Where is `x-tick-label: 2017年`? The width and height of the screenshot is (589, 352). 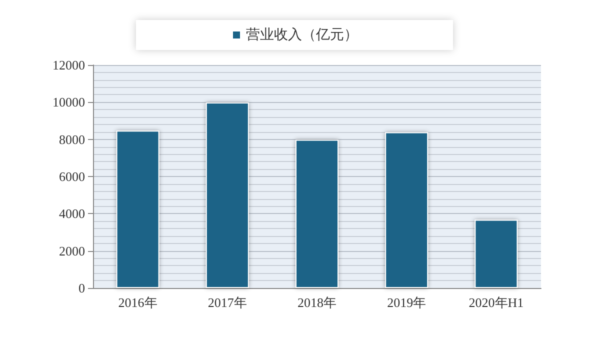
x-tick-label: 2017年 is located at coordinates (227, 302).